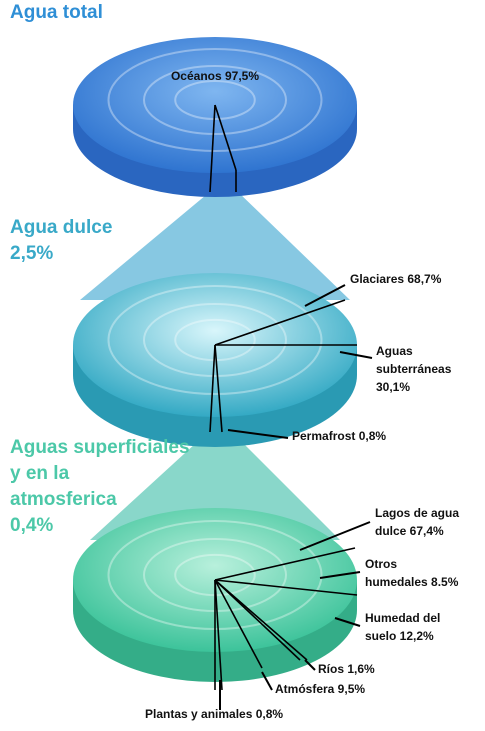  I want to click on slice-label: Permafrost 0,8%, so click(339, 436).